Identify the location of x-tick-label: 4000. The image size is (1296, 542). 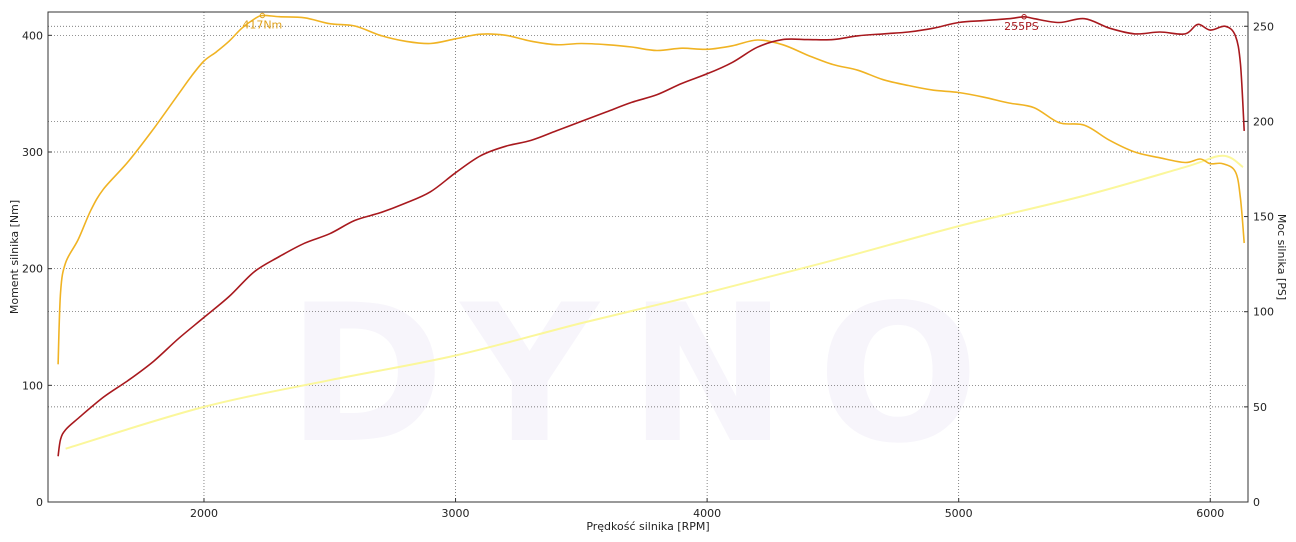
(707, 513).